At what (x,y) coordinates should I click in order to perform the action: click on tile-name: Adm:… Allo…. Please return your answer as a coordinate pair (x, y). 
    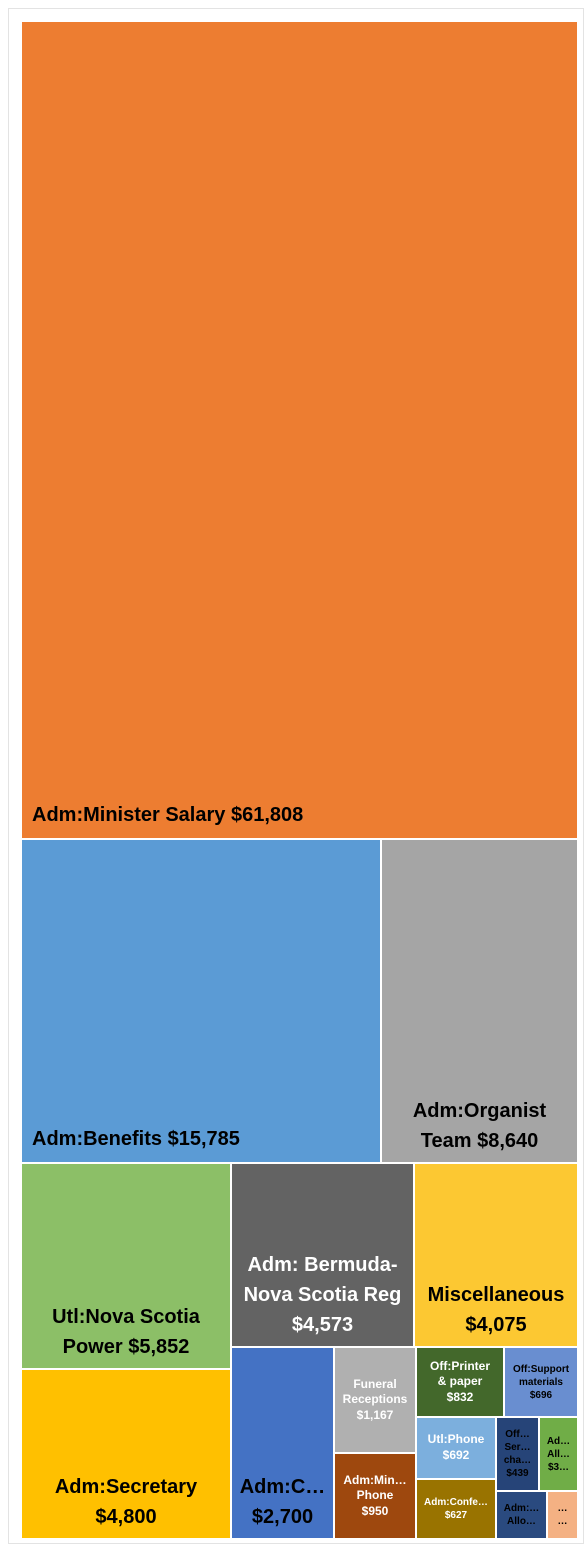
    Looking at the image, I should click on (521, 1515).